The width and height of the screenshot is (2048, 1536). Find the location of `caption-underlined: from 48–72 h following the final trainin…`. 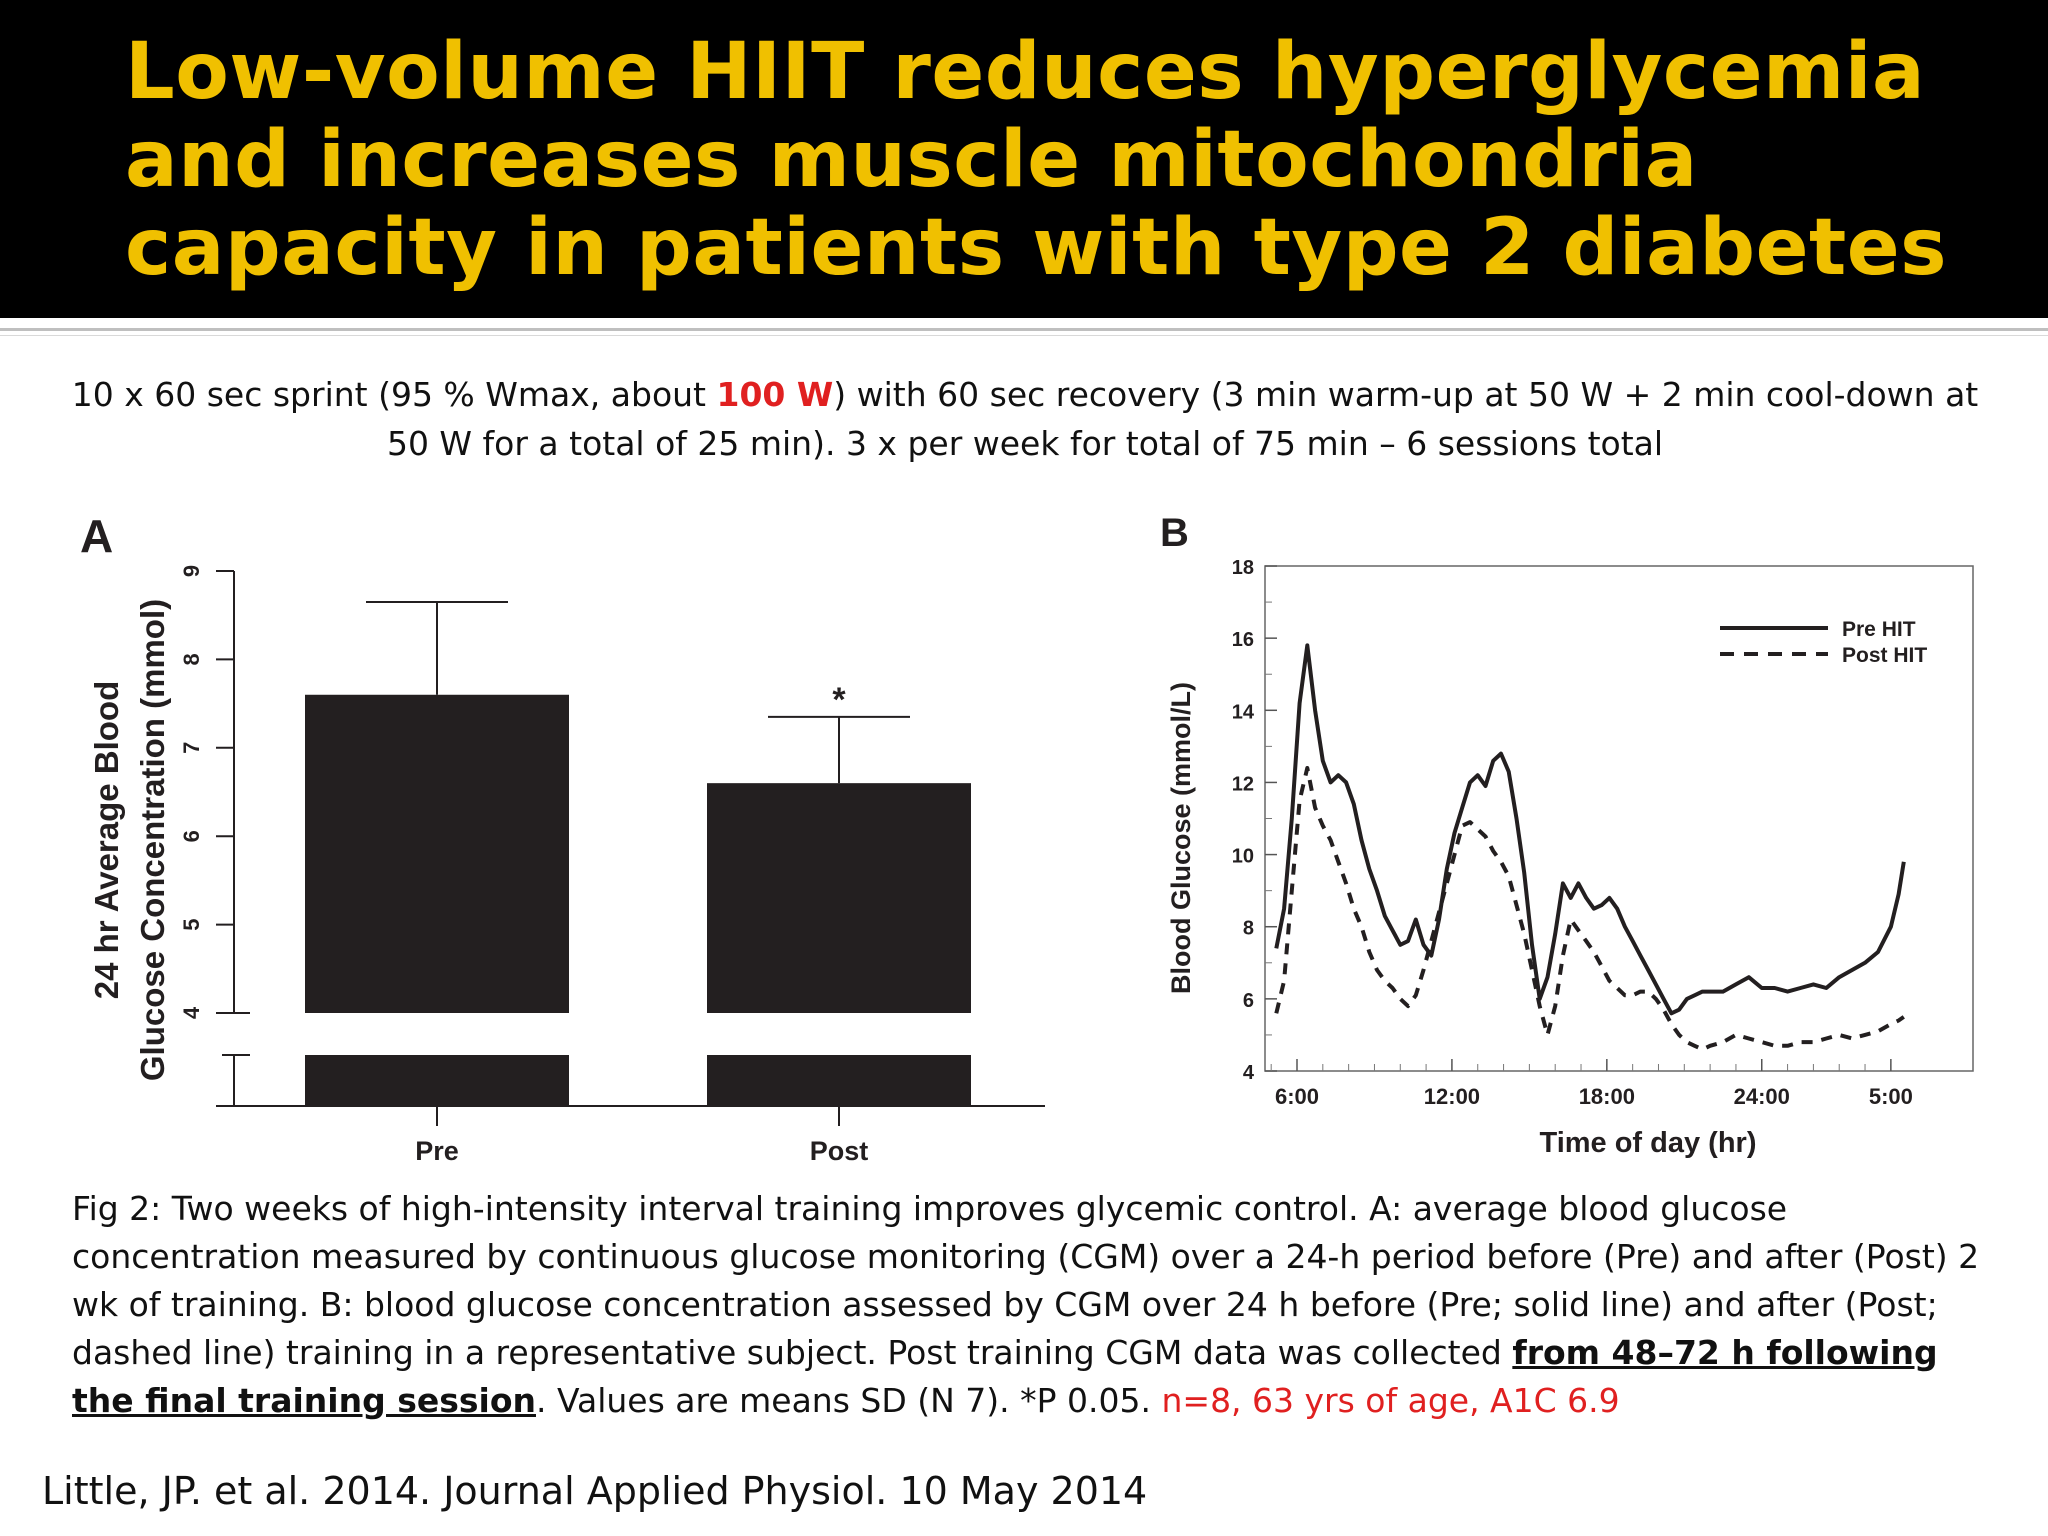

caption-underlined: from 48–72 h following the final trainin… is located at coordinates (1005, 1376).